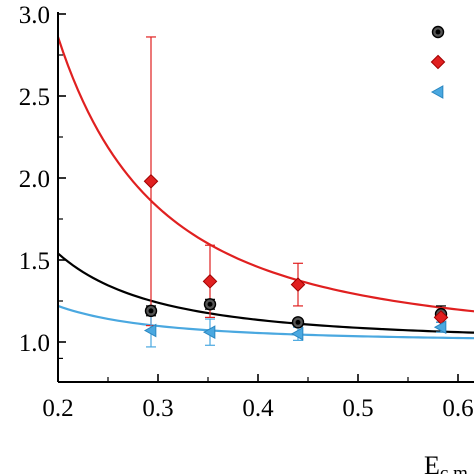  What do you see at coordinates (454, 468) in the screenshot?
I see `x-axis-label-subscript: c.m` at bounding box center [454, 468].